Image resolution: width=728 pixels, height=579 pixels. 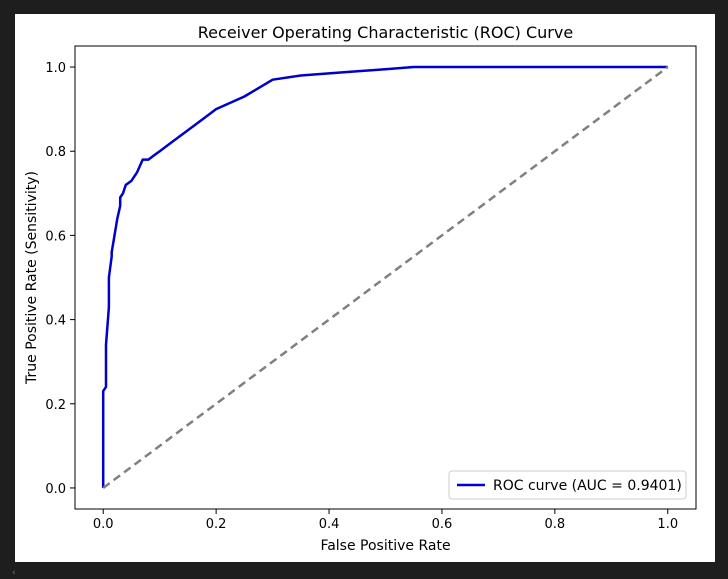 I want to click on x-tick-label: 0.8, so click(x=555, y=524).